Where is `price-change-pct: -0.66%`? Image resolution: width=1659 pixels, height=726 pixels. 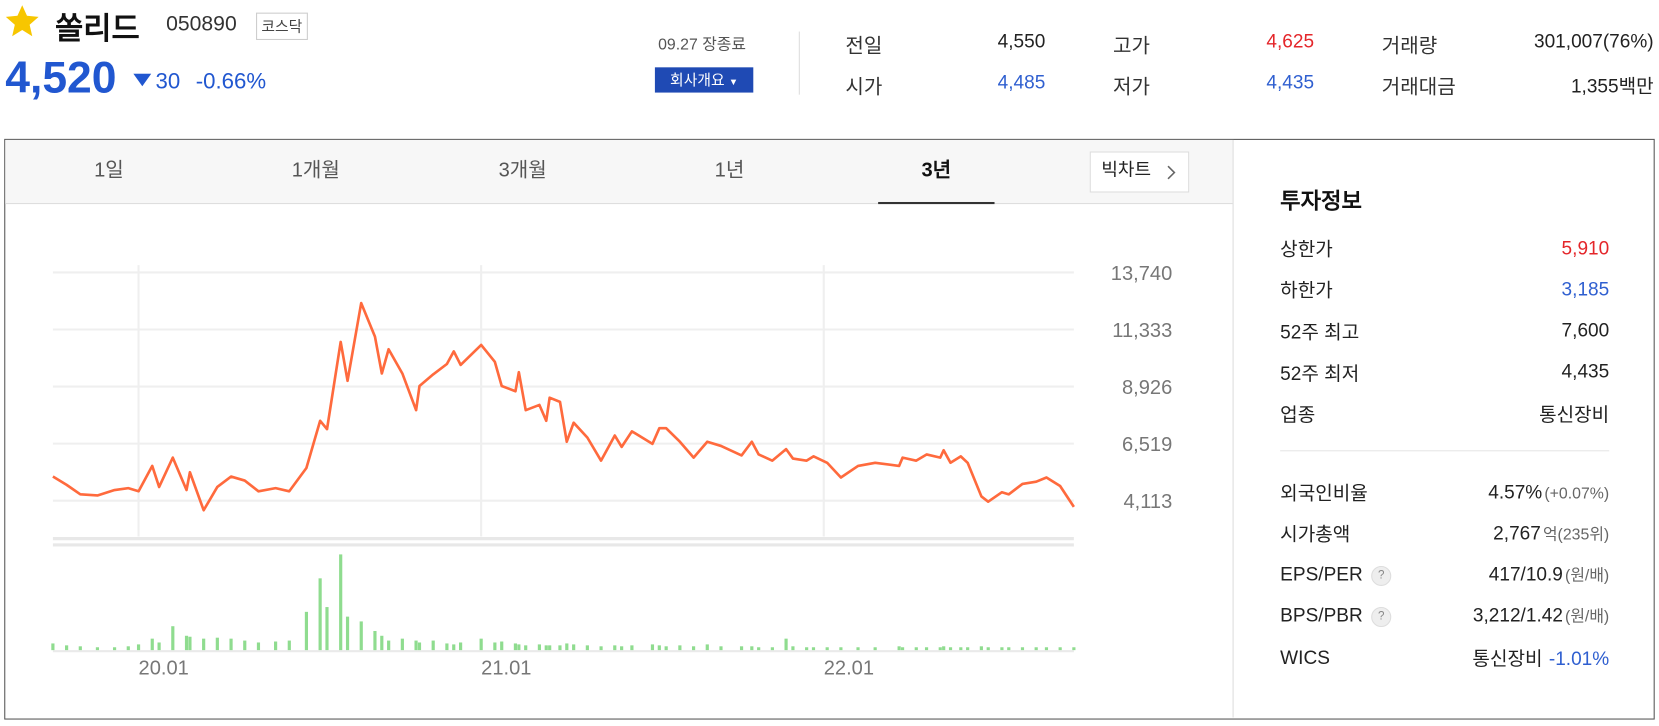
price-change-pct: -0.66% is located at coordinates (231, 81).